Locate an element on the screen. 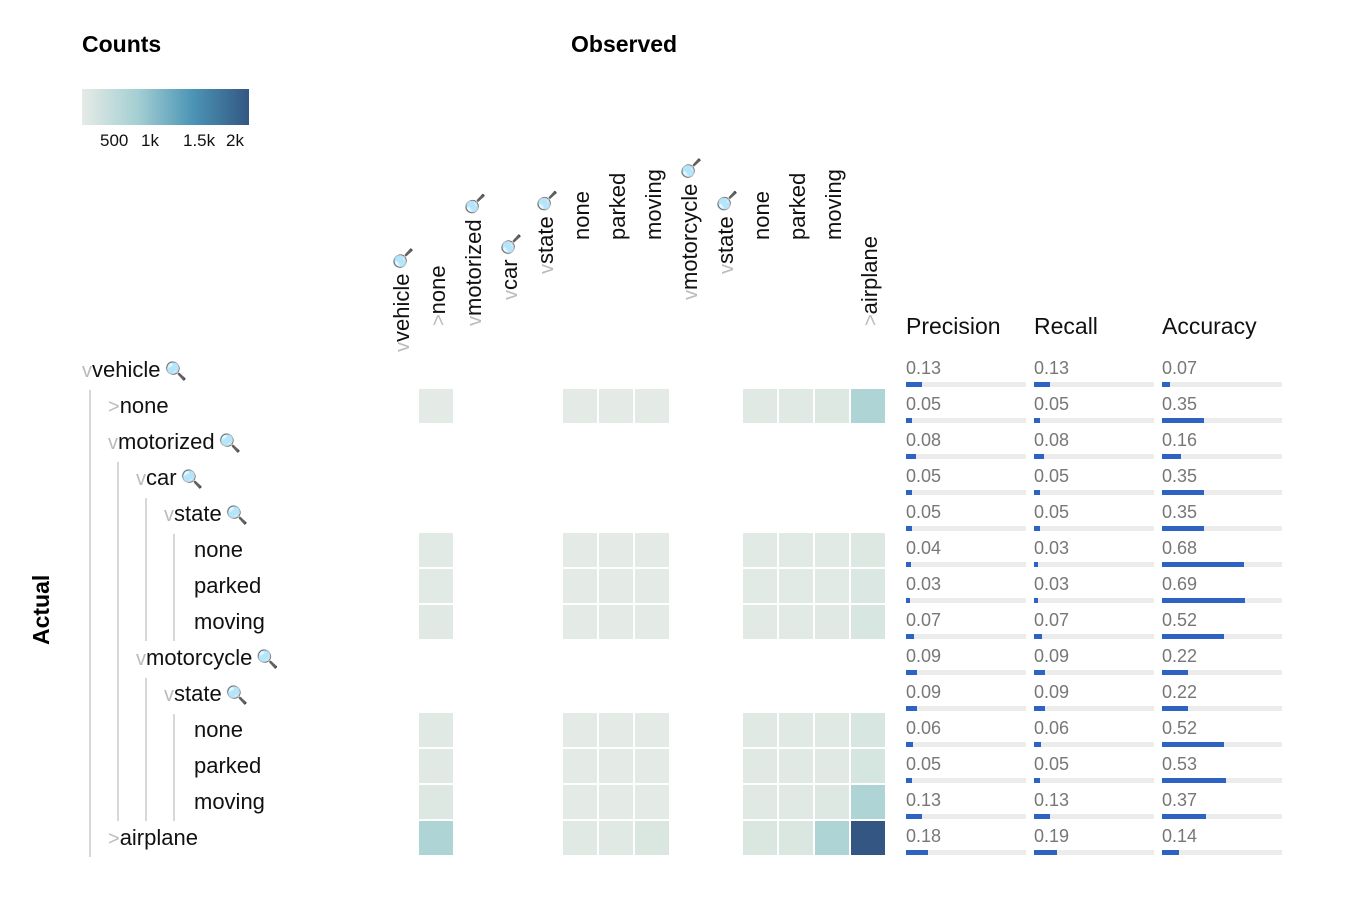 The height and width of the screenshot is (910, 1354). row-header-motorcycle: vmotorcycle 🔍 is located at coordinates (207, 658).